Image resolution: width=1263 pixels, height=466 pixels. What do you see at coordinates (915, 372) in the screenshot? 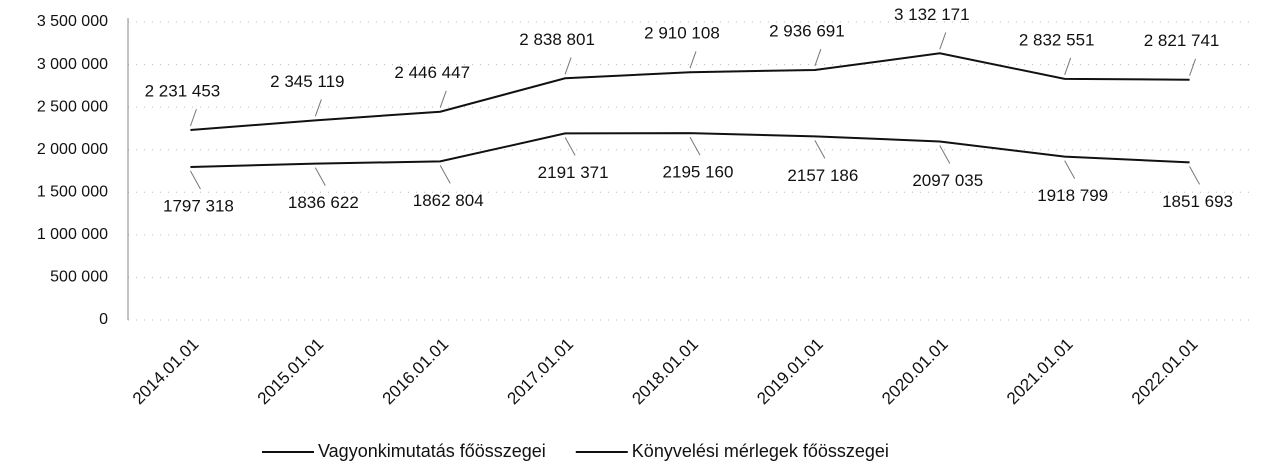
I see `x-tick-label: 2020.01.01` at bounding box center [915, 372].